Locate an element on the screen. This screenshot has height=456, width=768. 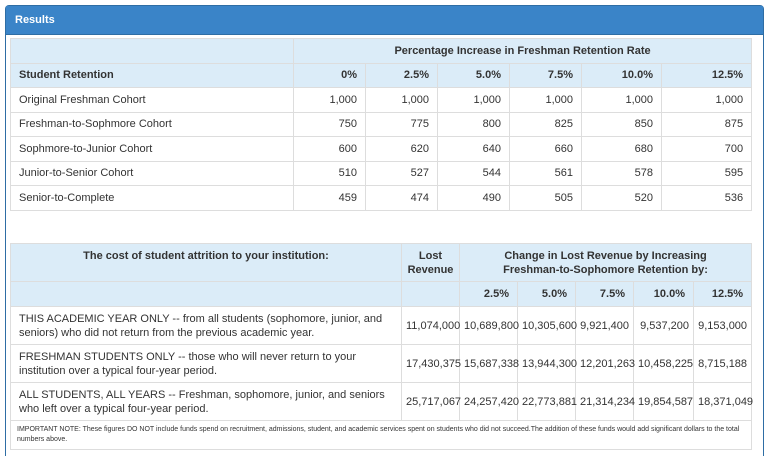
cell: 595 is located at coordinates (706, 173).